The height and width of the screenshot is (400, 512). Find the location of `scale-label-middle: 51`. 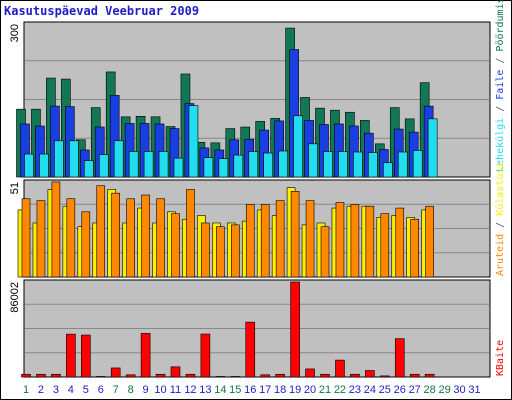

scale-label-middle: 51 is located at coordinates (15, 188).